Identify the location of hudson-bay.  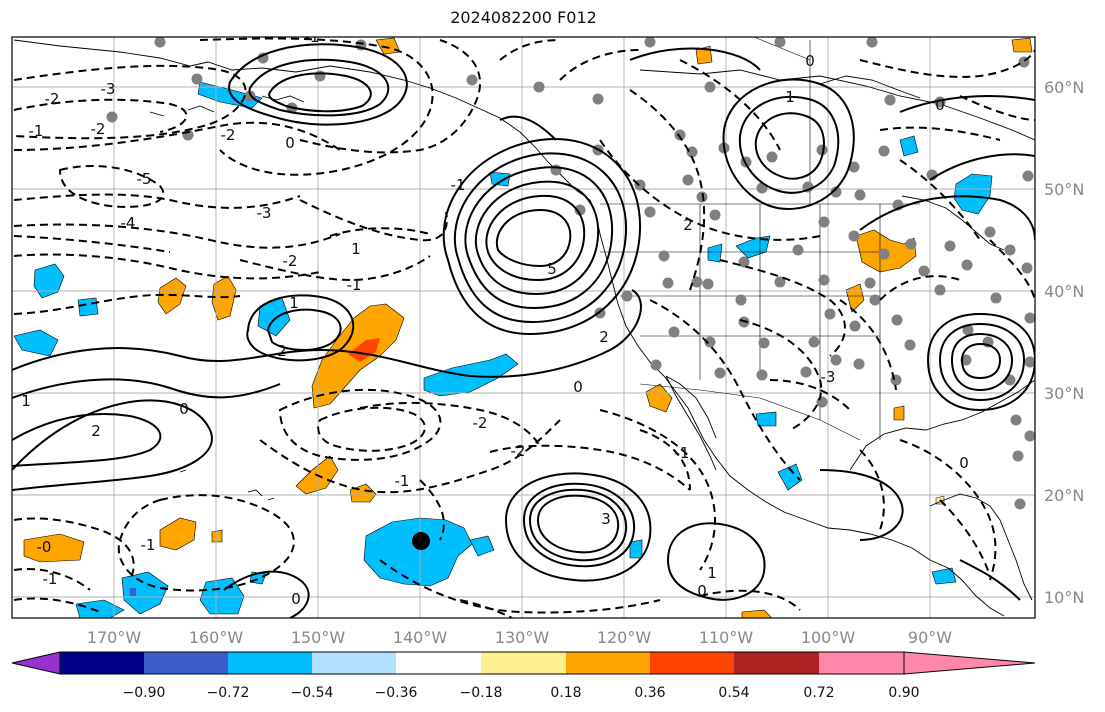
(870, 87).